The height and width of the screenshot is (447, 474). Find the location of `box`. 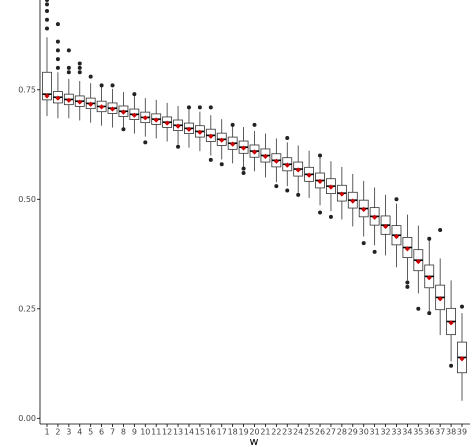

box is located at coordinates (47, 86).